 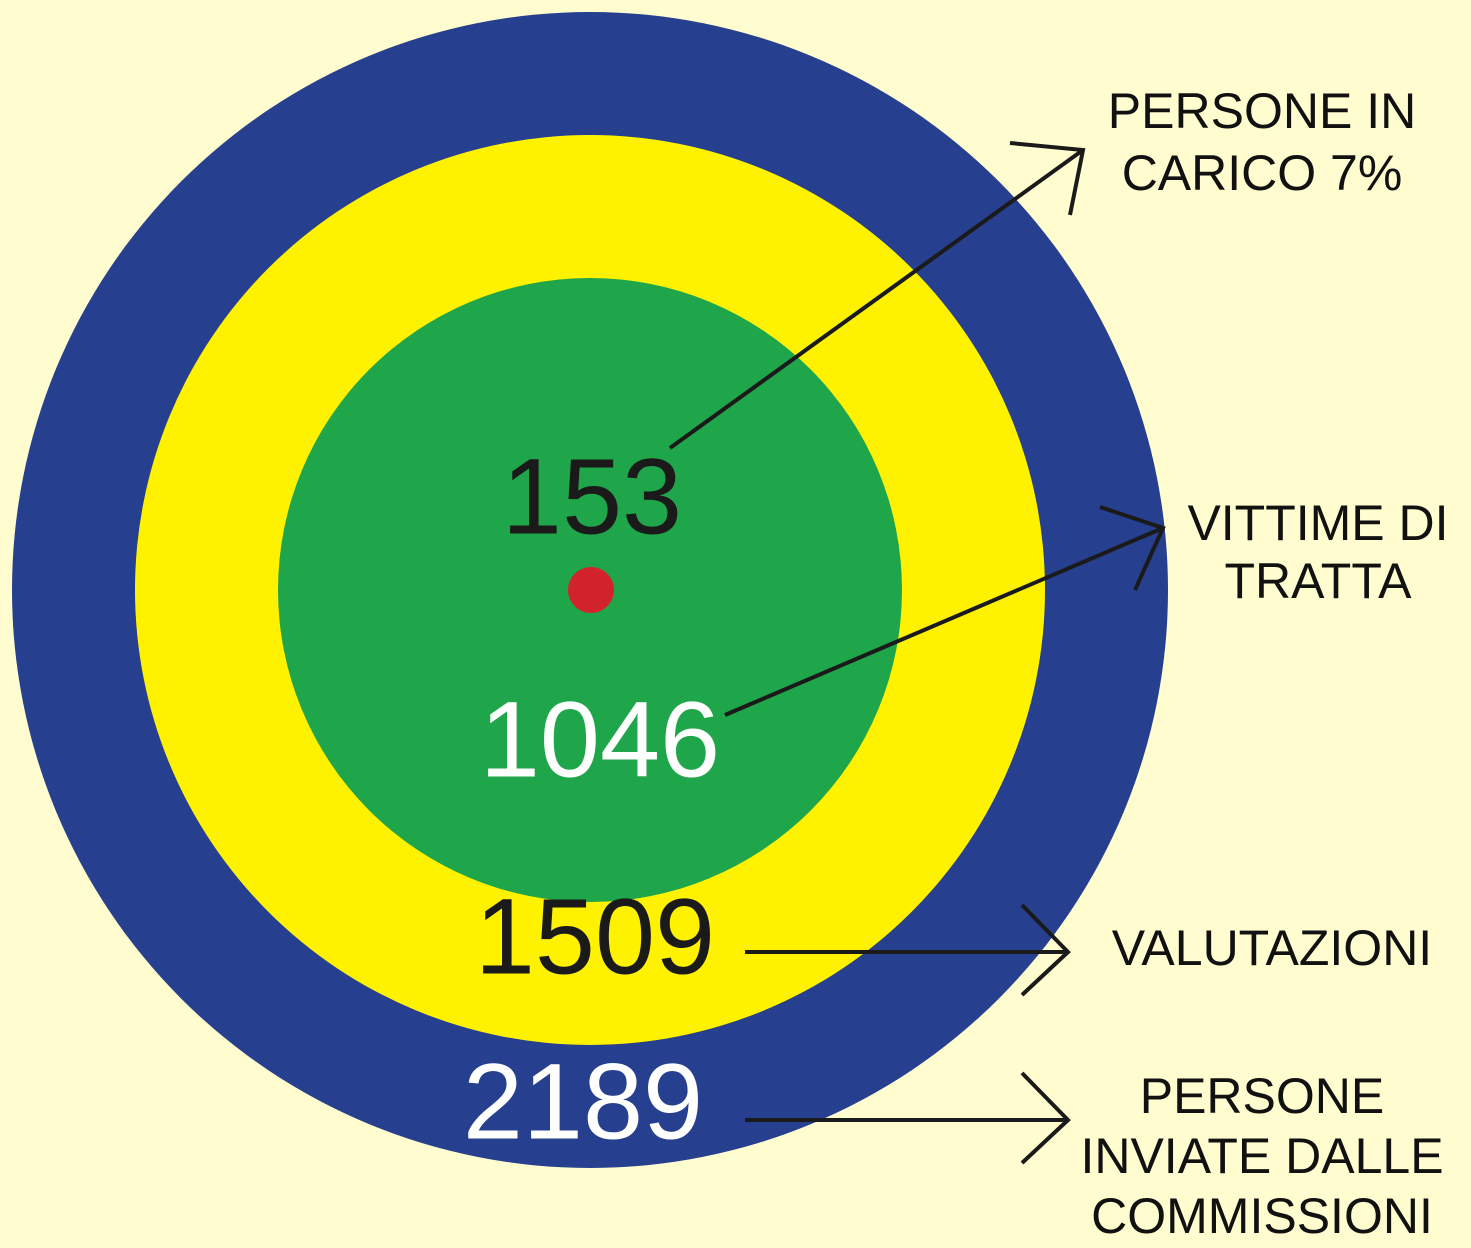 What do you see at coordinates (1262, 111) in the screenshot?
I see `level-label: PERSONE IN` at bounding box center [1262, 111].